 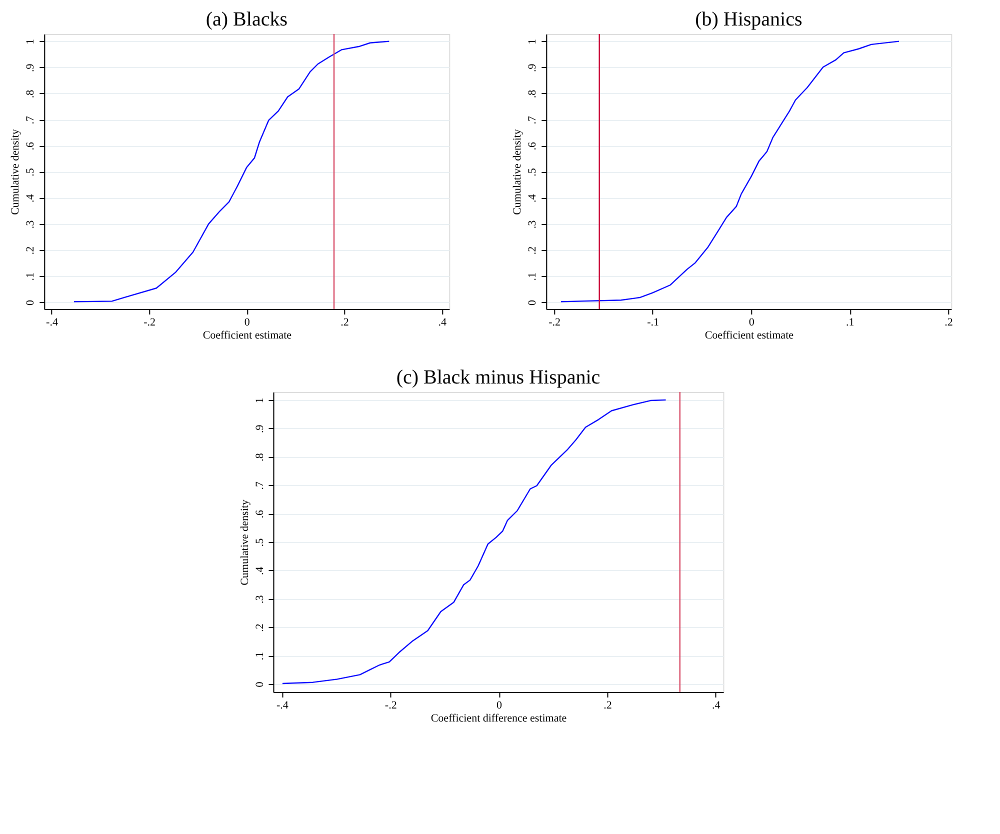 I want to click on x-tick-label: .1, so click(x=850, y=322).